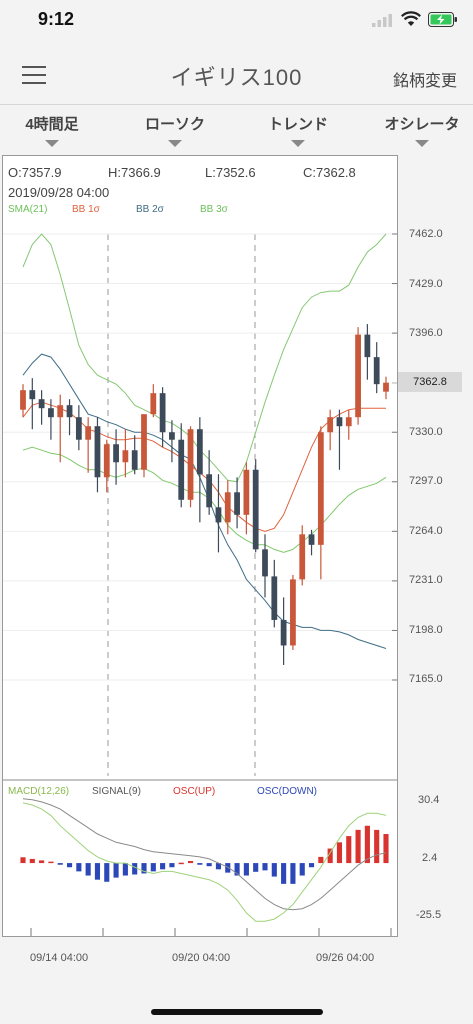  Describe the element at coordinates (298, 130) in the screenshot. I see `tab-trend: トレンド` at that location.